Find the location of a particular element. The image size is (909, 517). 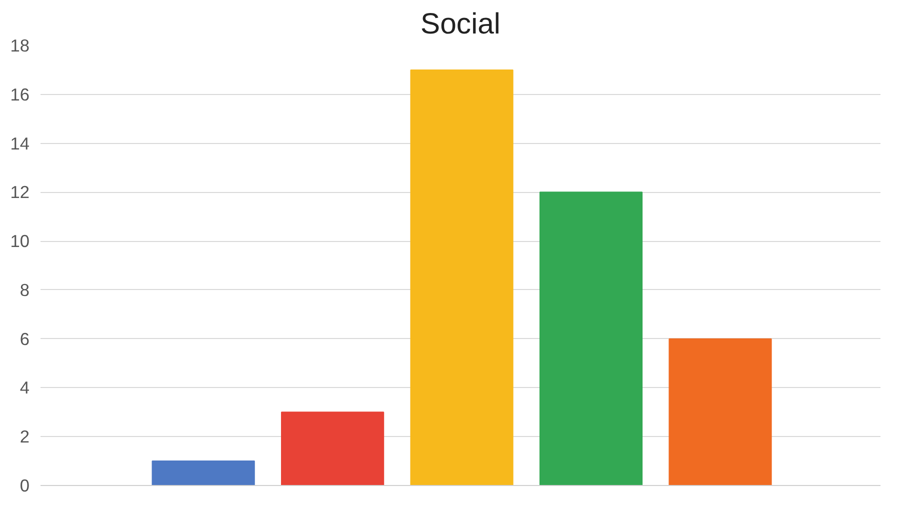

y-tick-label: 18 is located at coordinates (20, 46).